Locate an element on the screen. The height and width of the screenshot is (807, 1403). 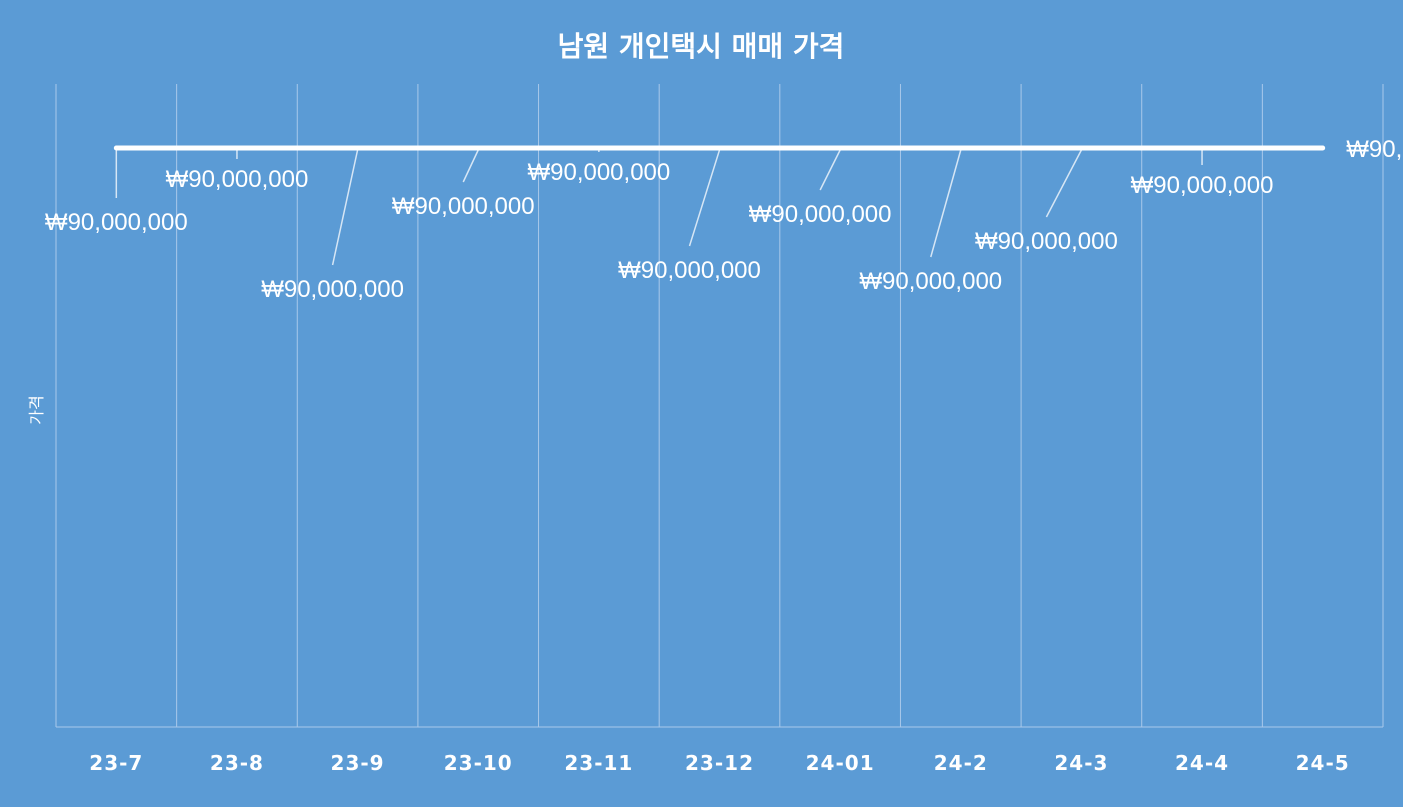
x-tick-label: 23-12 is located at coordinates (719, 763).